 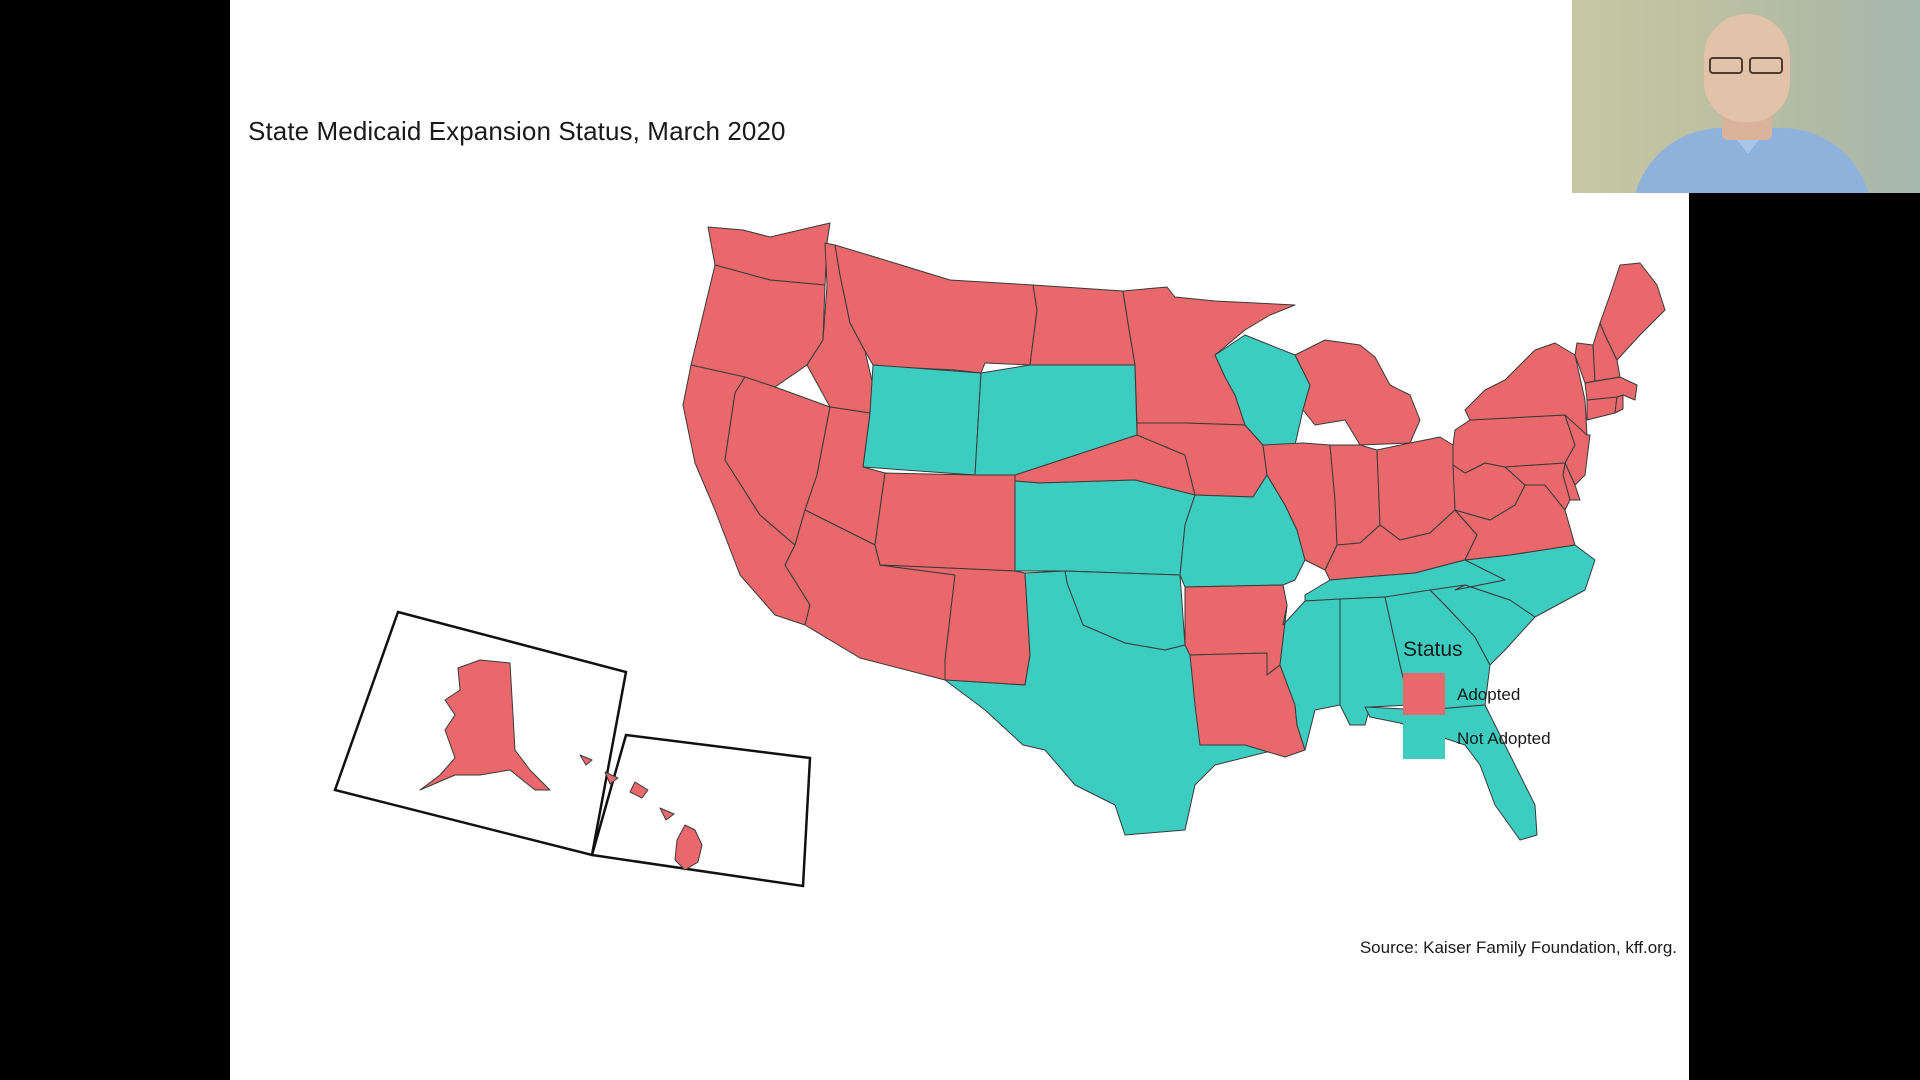 I want to click on webcam-video, so click(x=1746, y=96).